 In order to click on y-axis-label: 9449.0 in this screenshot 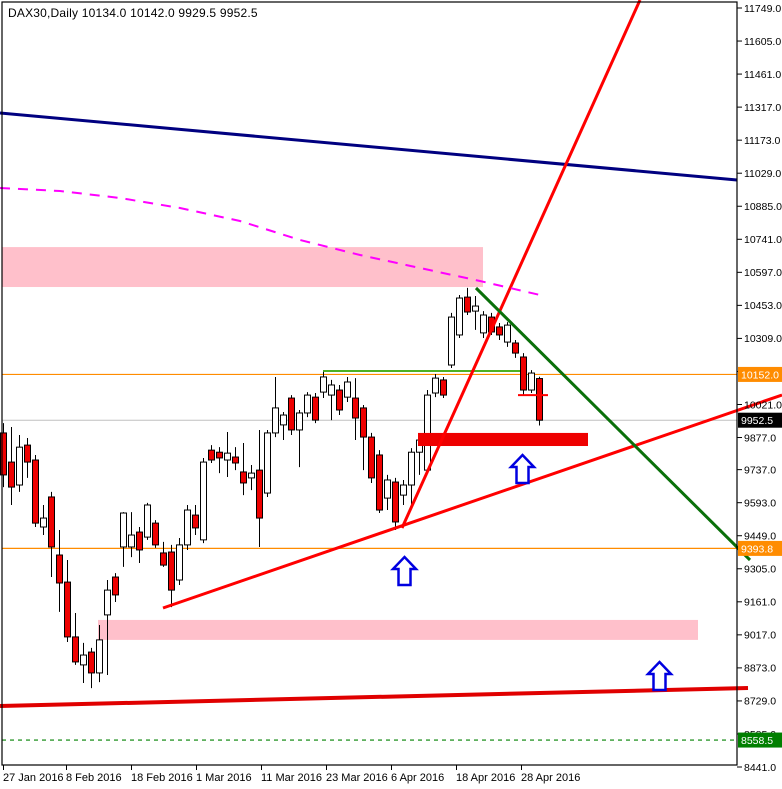, I will do `click(760, 537)`.